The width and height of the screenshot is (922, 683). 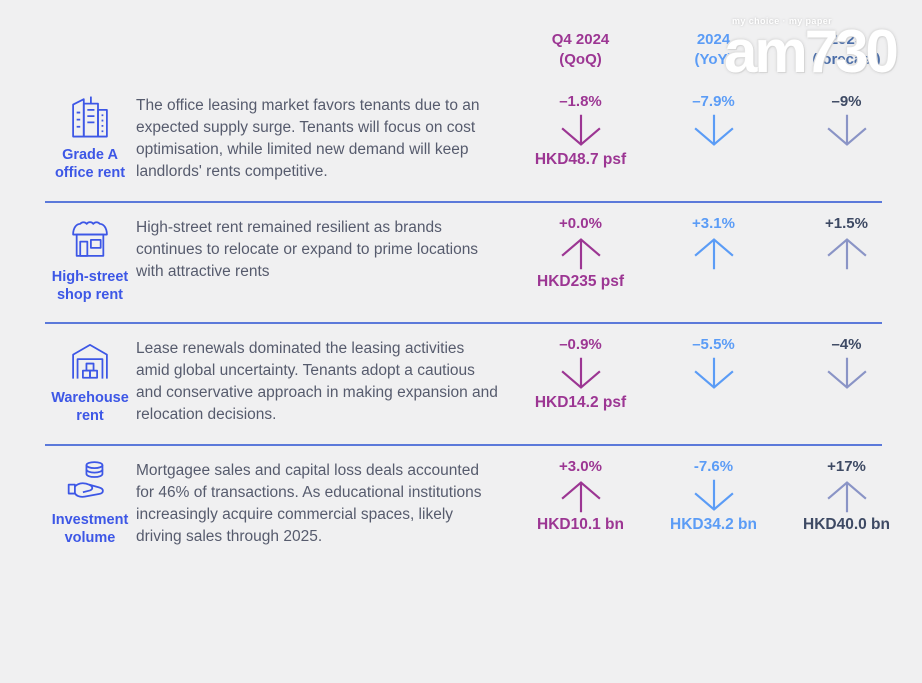 I want to click on metric-value: HKD10.1 bn, so click(x=580, y=524).